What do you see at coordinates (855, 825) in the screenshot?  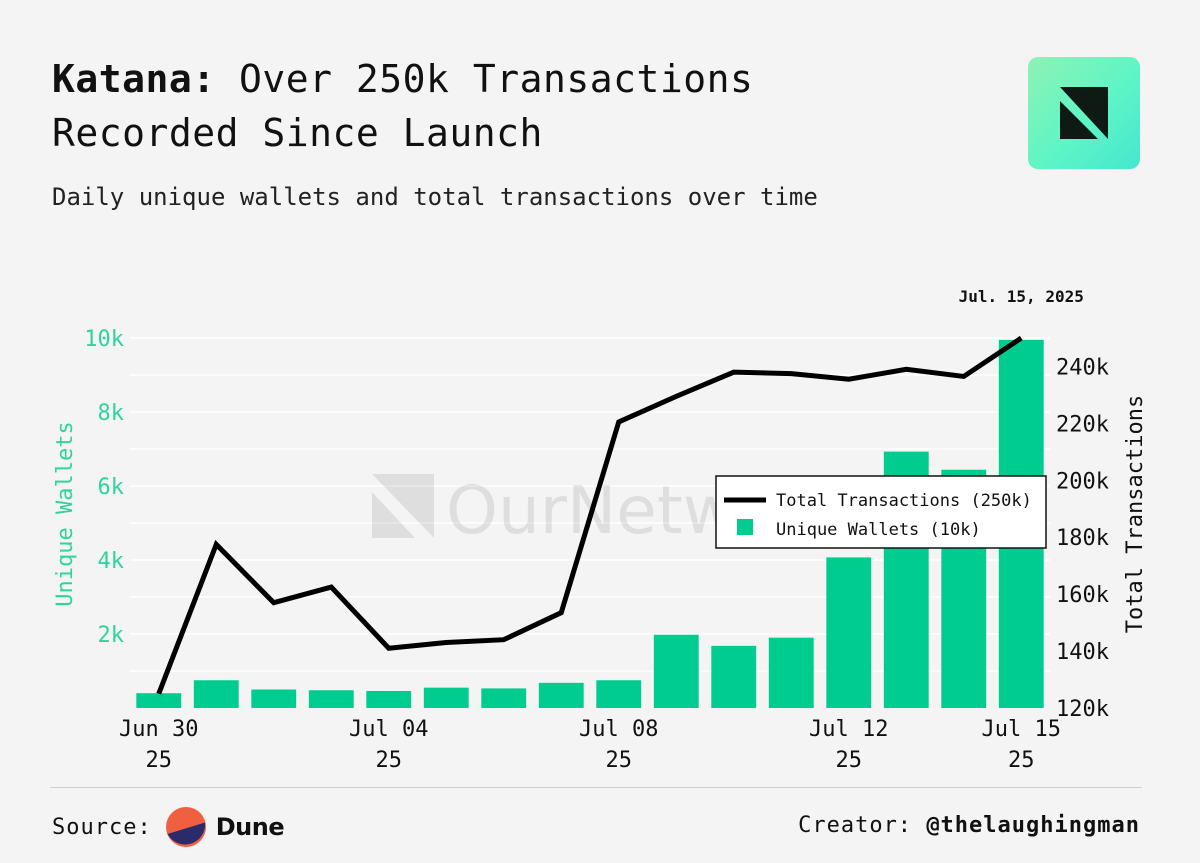 I see `creator-label: Creator:` at bounding box center [855, 825].